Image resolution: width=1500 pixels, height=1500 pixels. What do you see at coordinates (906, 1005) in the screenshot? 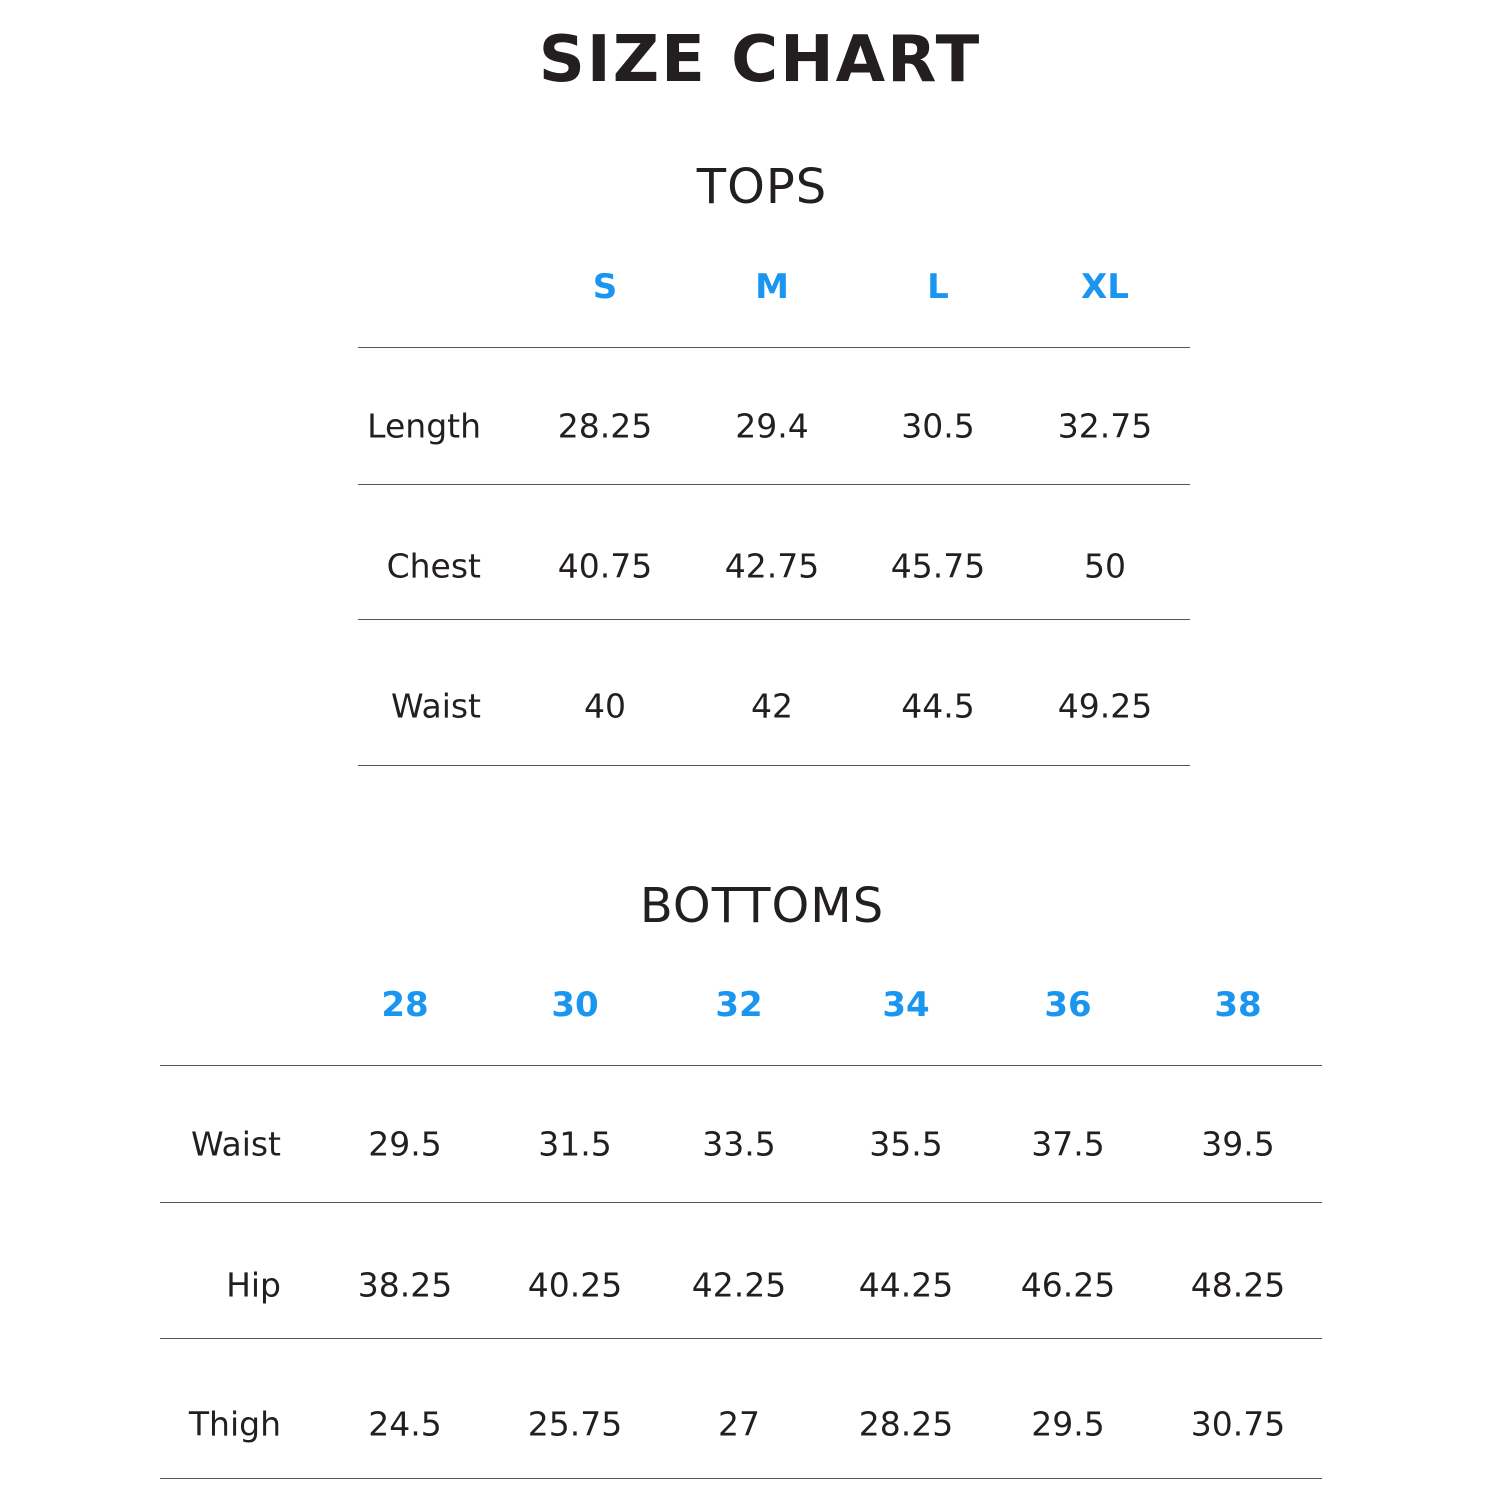
I see `bottoms-size-header: 34` at bounding box center [906, 1005].